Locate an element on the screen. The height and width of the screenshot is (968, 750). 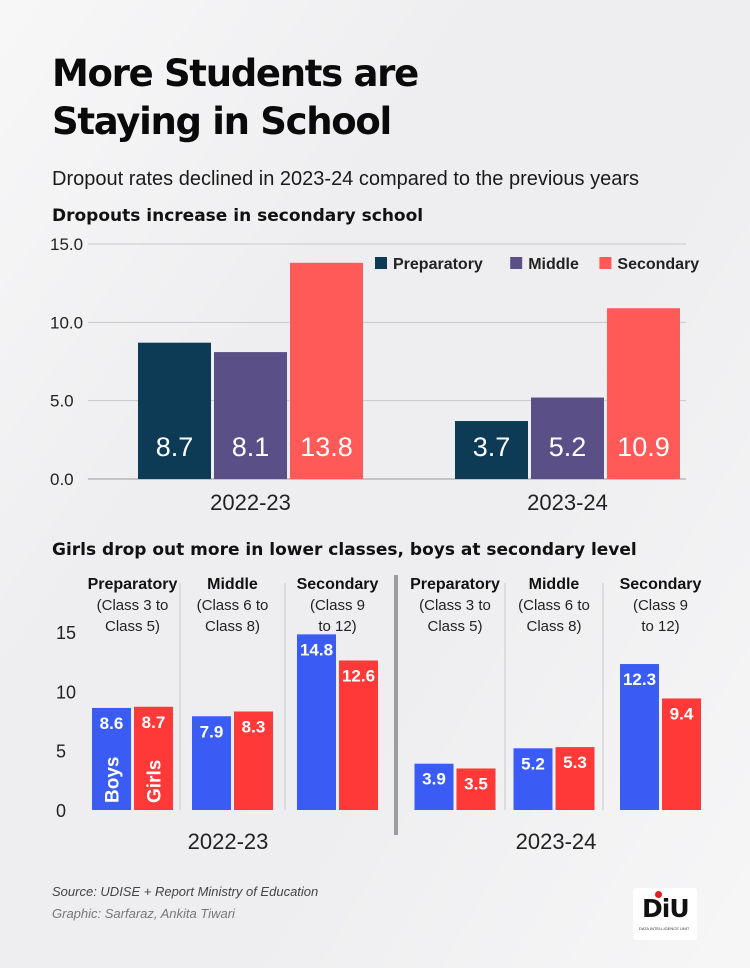
x-category-label: 2023-24 is located at coordinates (567, 502).